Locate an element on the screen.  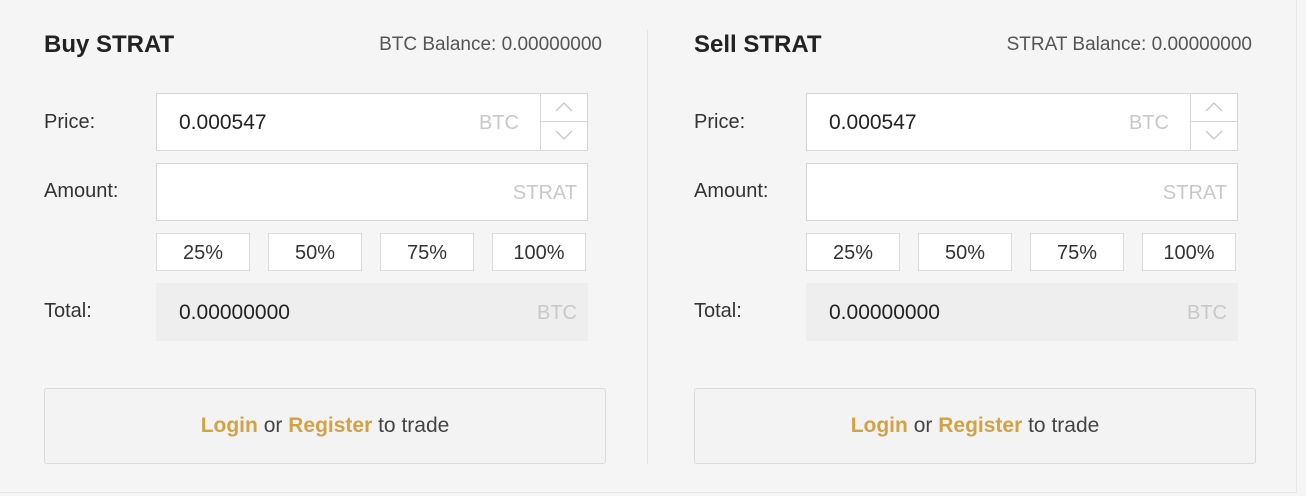
sell-total-unit: BTC is located at coordinates (1207, 313).